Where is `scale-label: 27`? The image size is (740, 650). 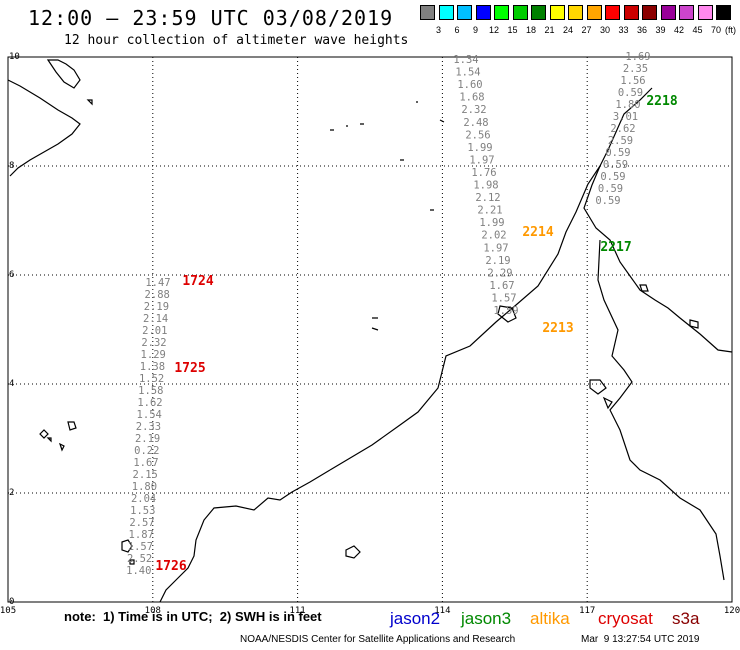
scale-label: 27 is located at coordinates (586, 30).